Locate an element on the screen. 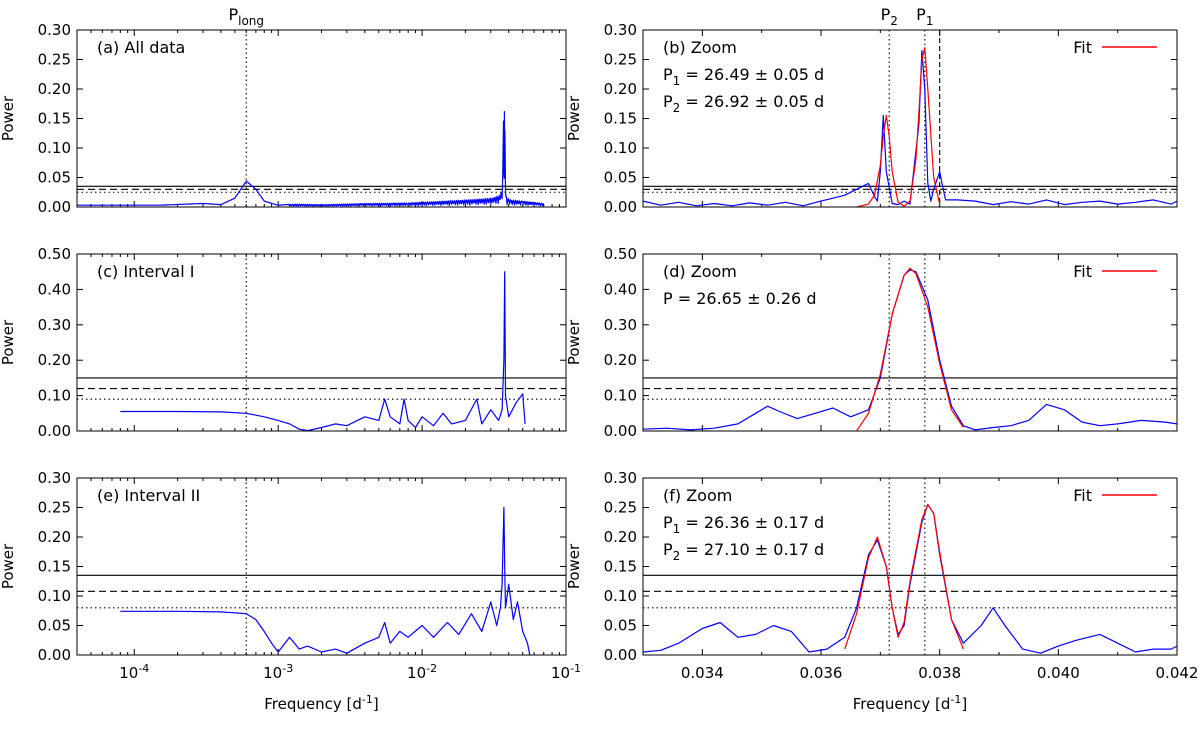 This screenshot has height=729, width=1200. top-marker-label-subscript: 1 is located at coordinates (930, 21).